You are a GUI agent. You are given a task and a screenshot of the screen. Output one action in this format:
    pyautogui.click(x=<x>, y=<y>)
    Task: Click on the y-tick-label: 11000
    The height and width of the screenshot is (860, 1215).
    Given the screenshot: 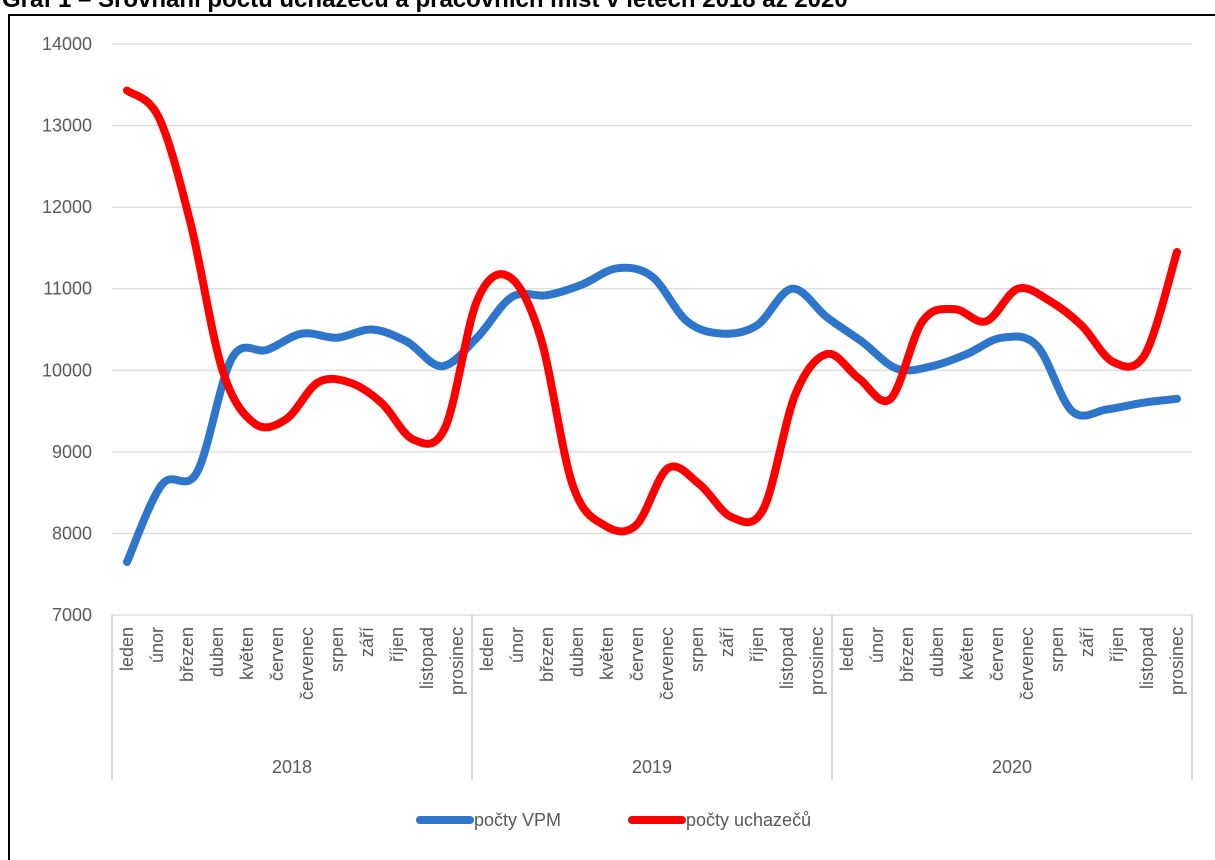 What is the action you would take?
    pyautogui.click(x=67, y=289)
    